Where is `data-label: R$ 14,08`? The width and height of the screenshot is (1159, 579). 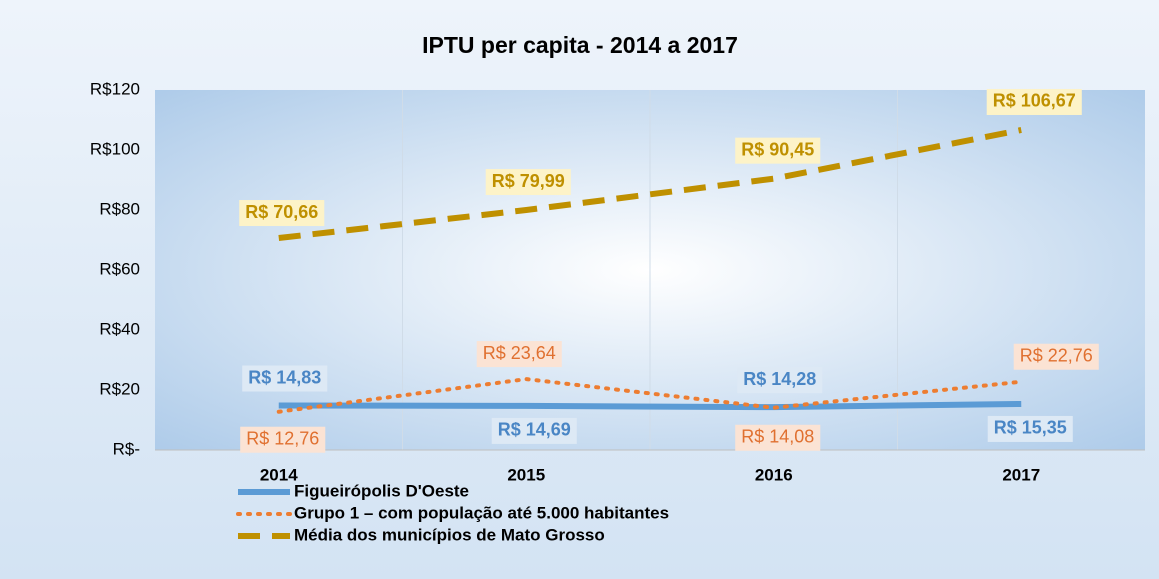 data-label: R$ 14,08 is located at coordinates (777, 437).